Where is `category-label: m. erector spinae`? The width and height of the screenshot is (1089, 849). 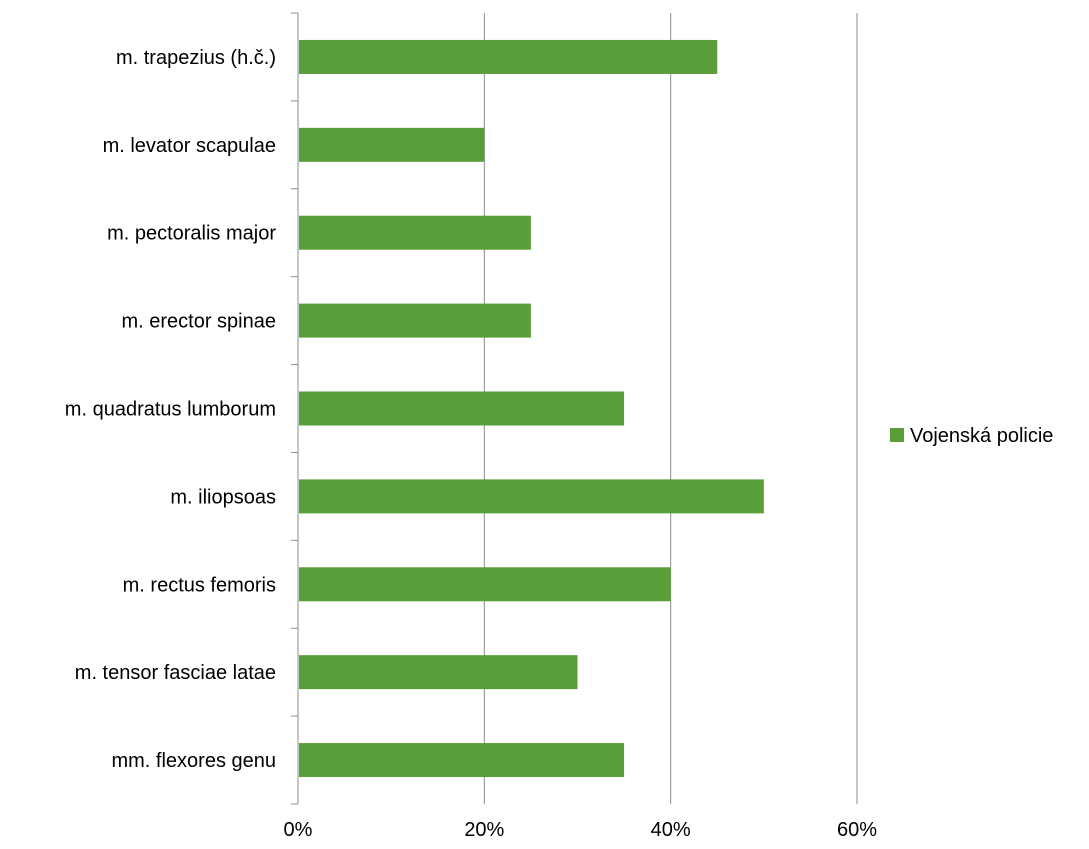 category-label: m. erector spinae is located at coordinates (198, 322).